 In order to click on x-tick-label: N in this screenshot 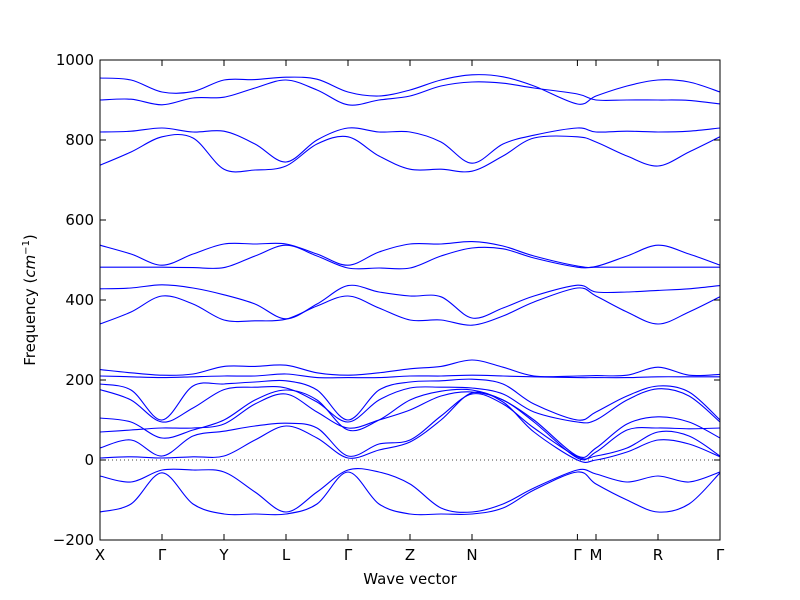, I will do `click(471, 555)`.